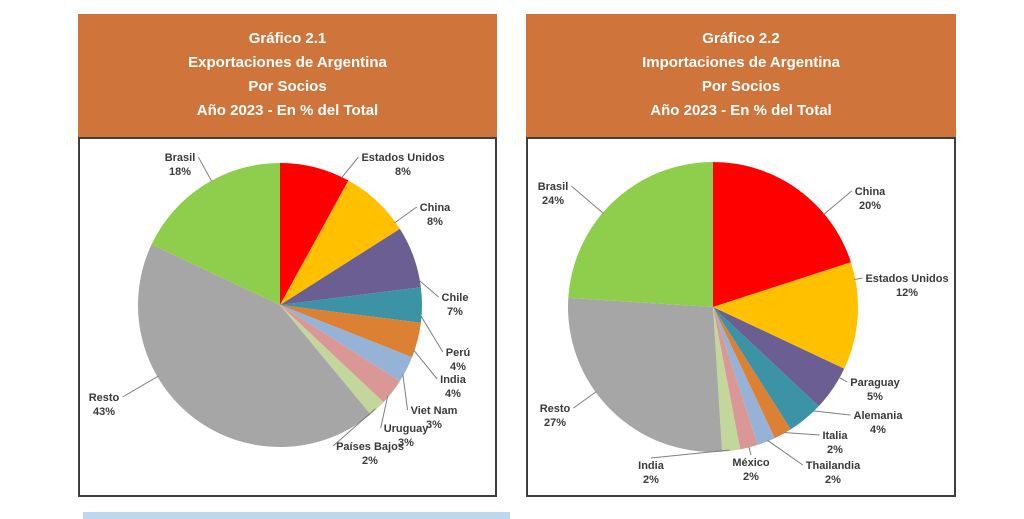  Describe the element at coordinates (651, 473) in the screenshot. I see `slice-label-india: India 2%` at that location.